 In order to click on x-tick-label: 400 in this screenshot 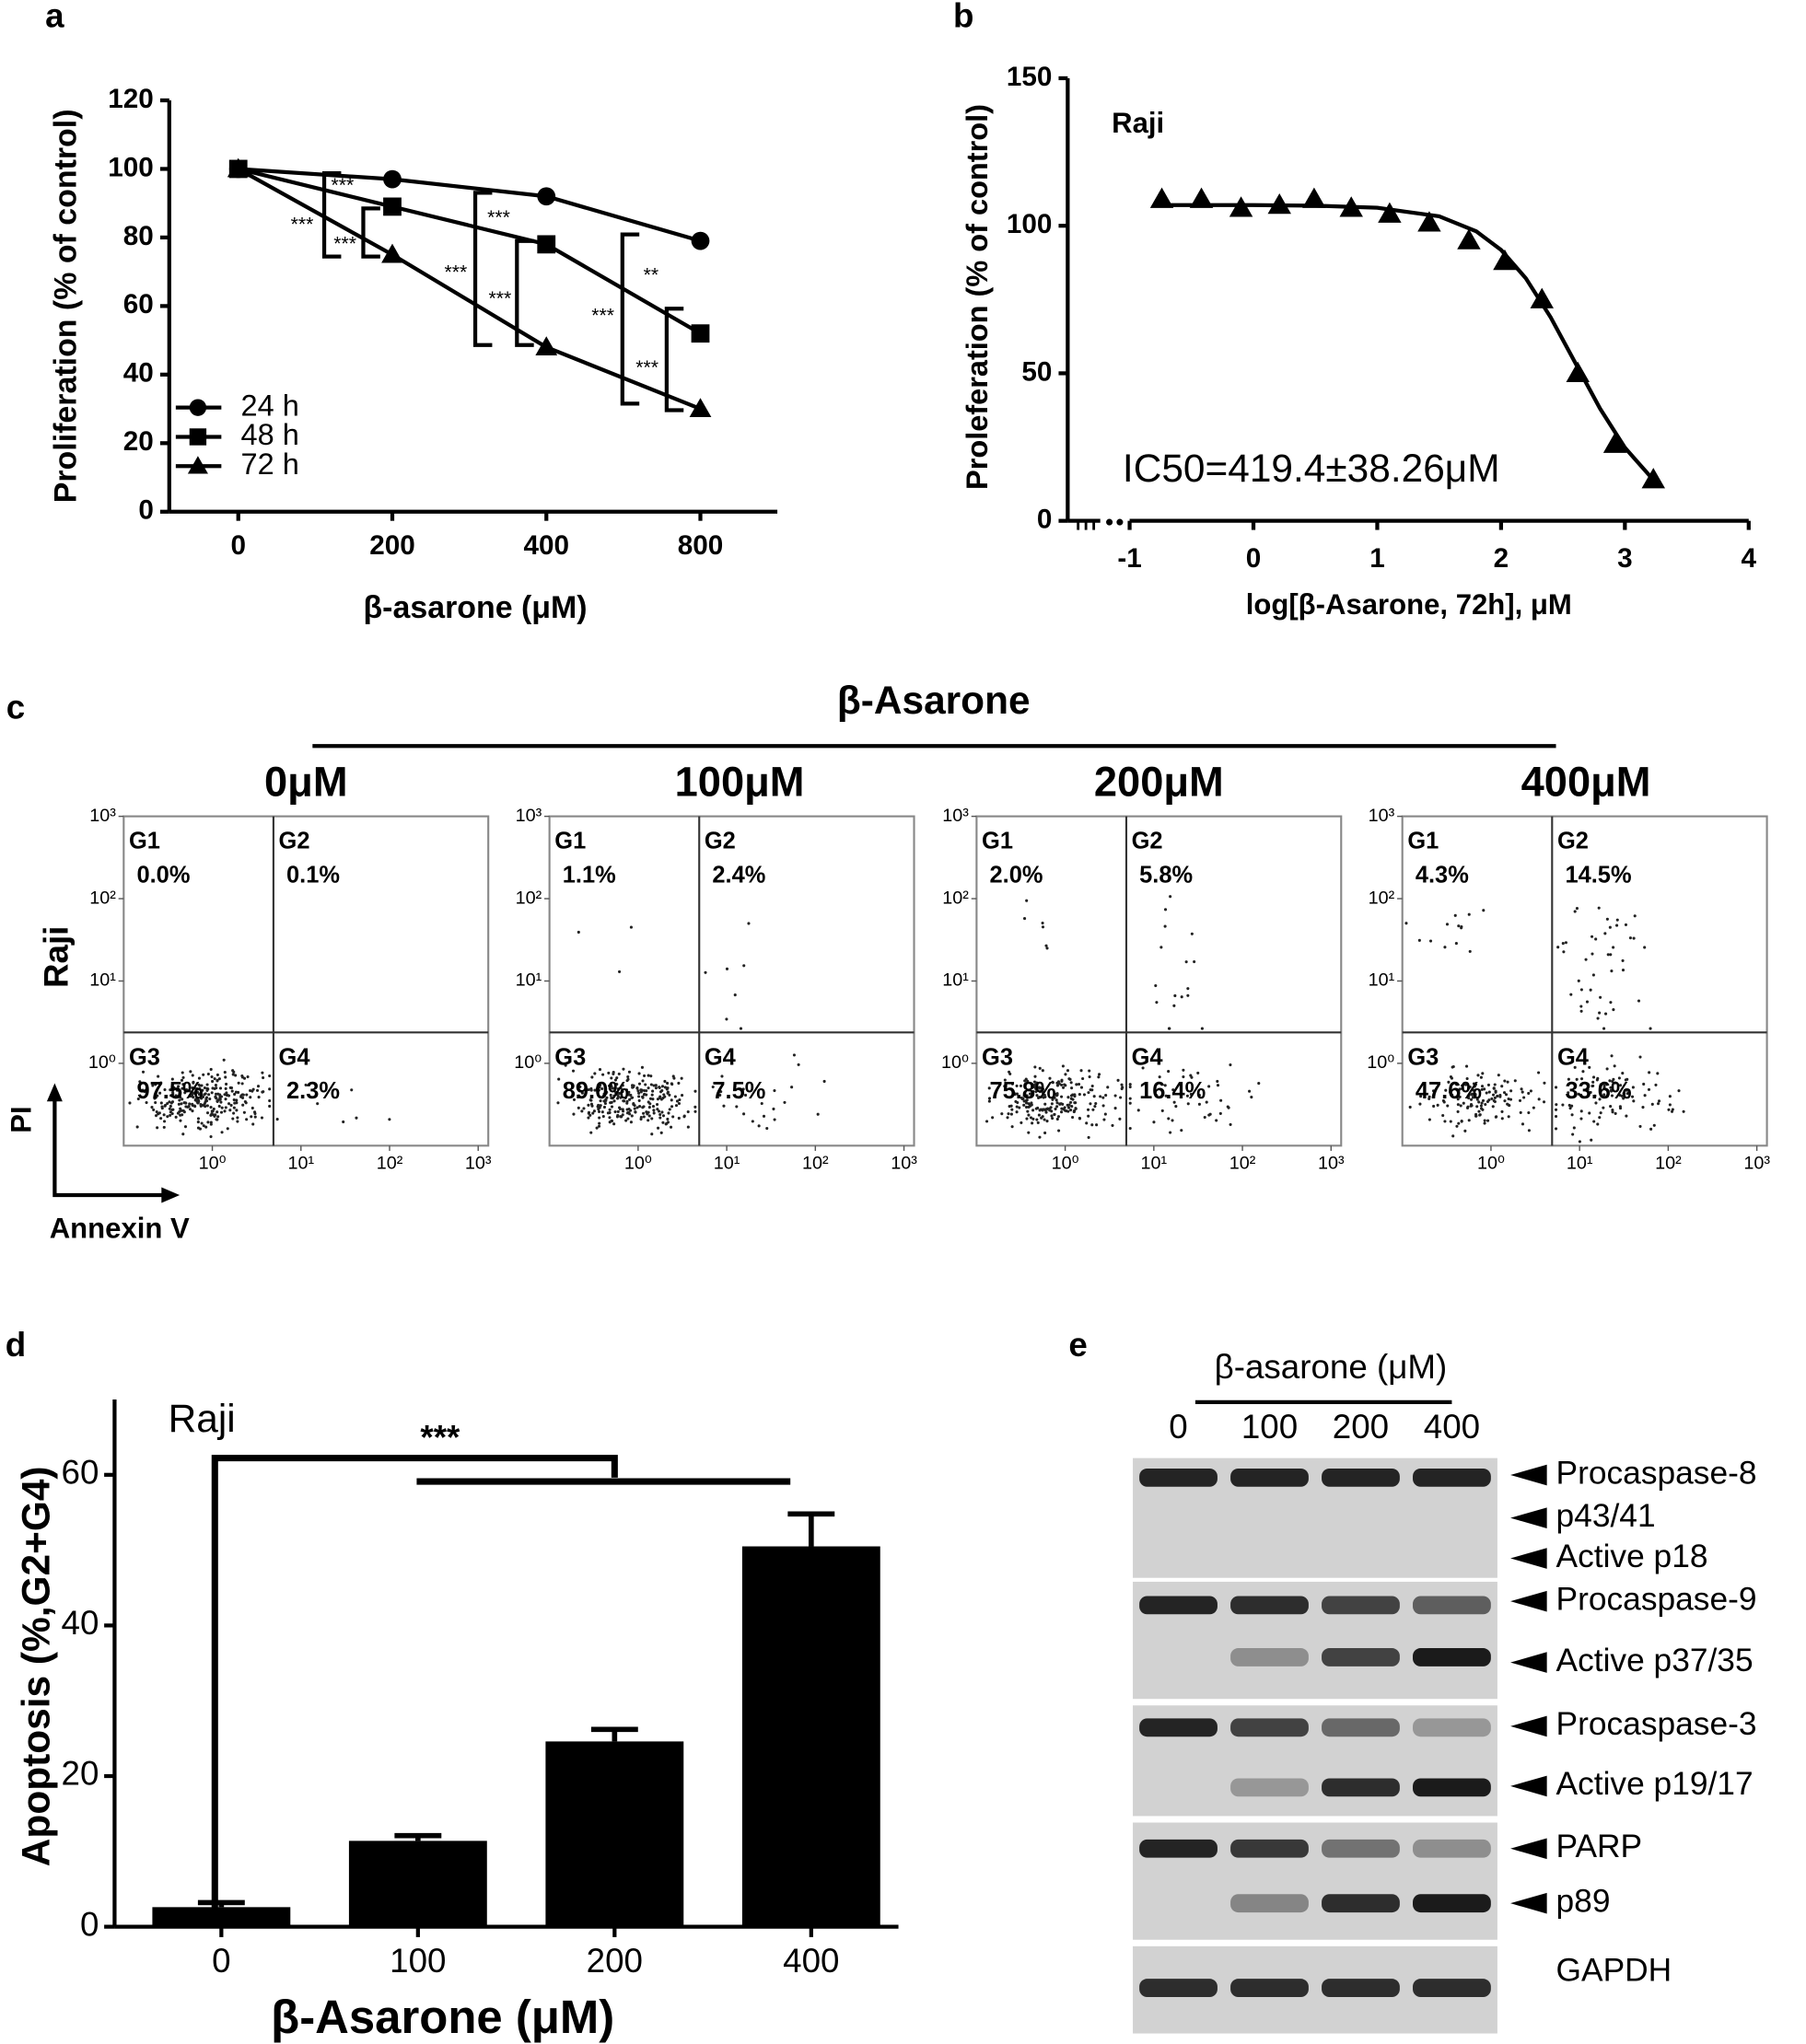, I will do `click(811, 1961)`.